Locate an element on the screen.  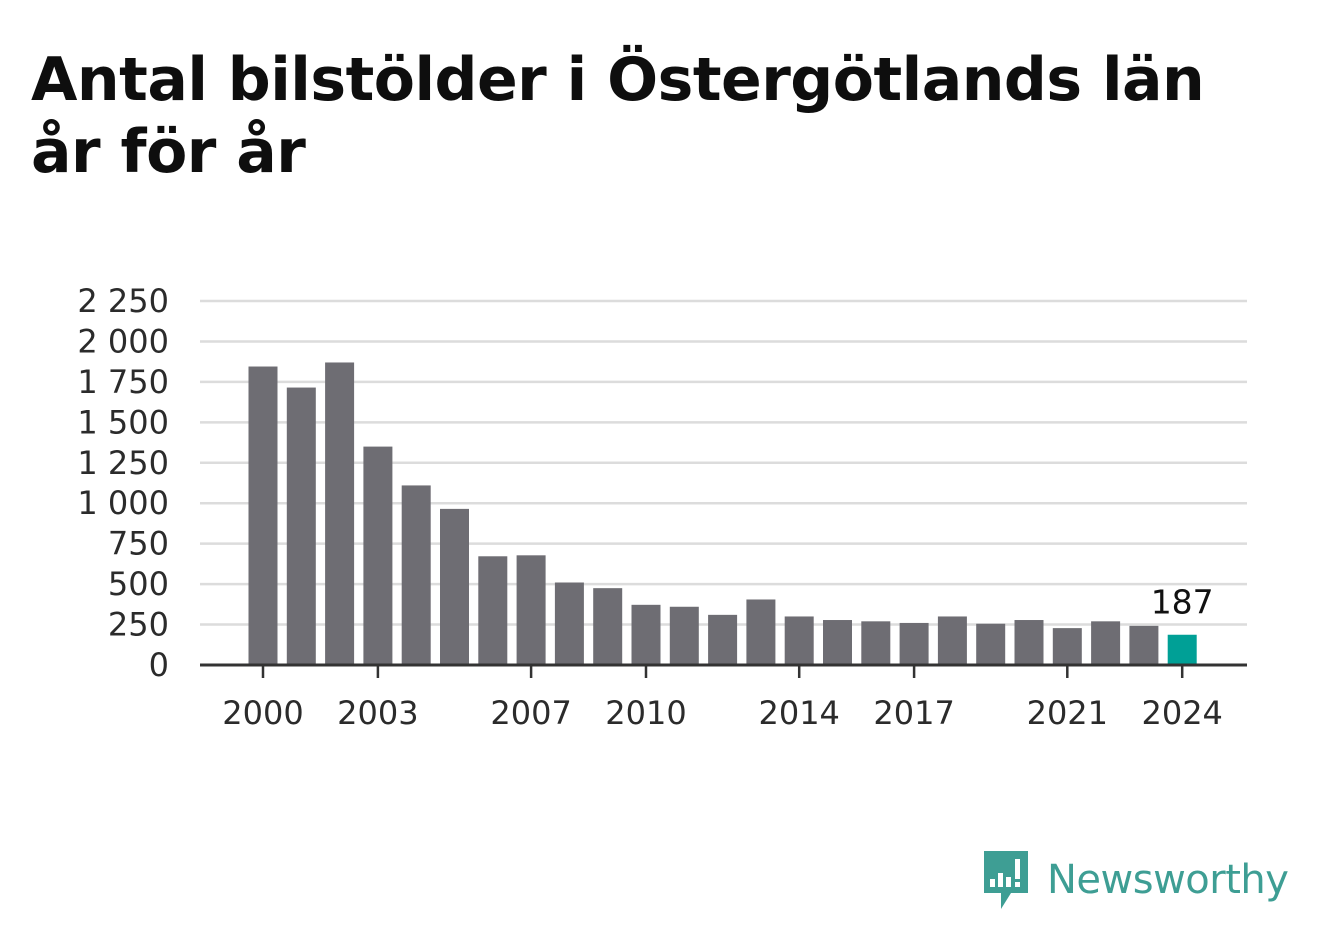
newsworthy-logo-icon is located at coordinates (1006, 880).